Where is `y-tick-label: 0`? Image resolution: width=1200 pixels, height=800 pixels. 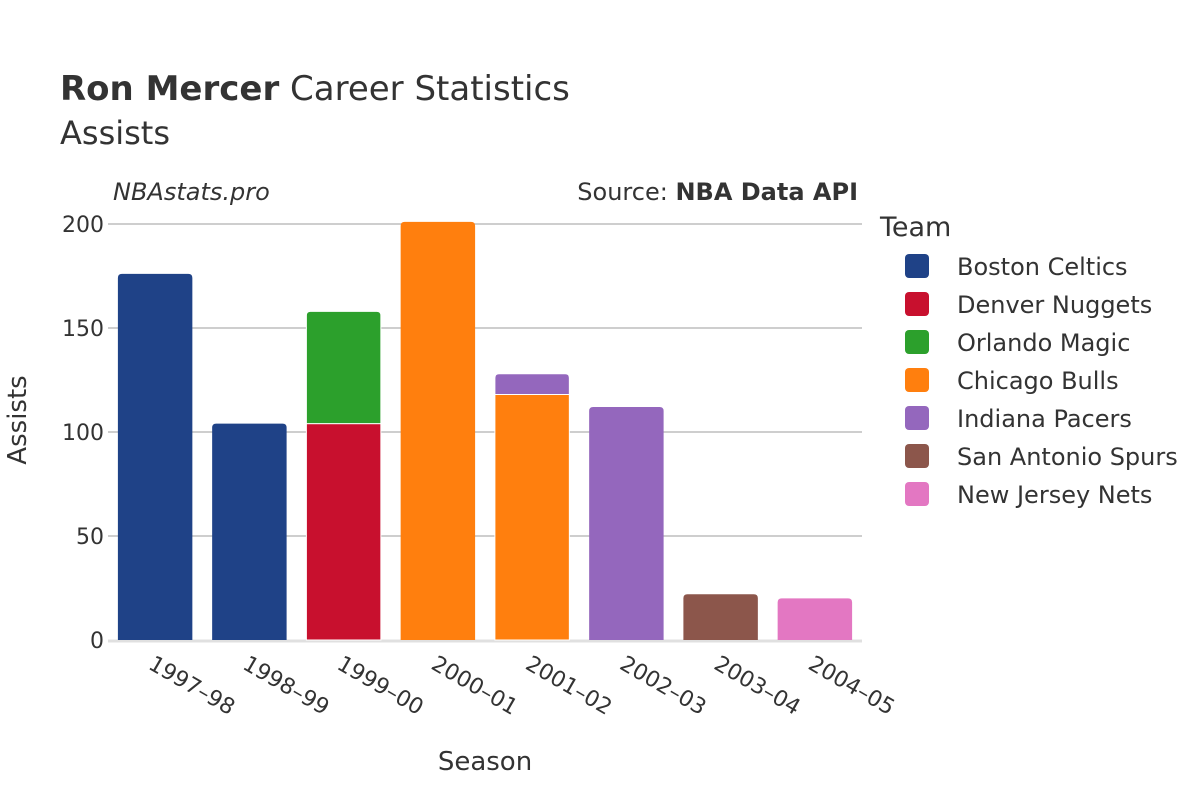
y-tick-label: 0 is located at coordinates (97, 641).